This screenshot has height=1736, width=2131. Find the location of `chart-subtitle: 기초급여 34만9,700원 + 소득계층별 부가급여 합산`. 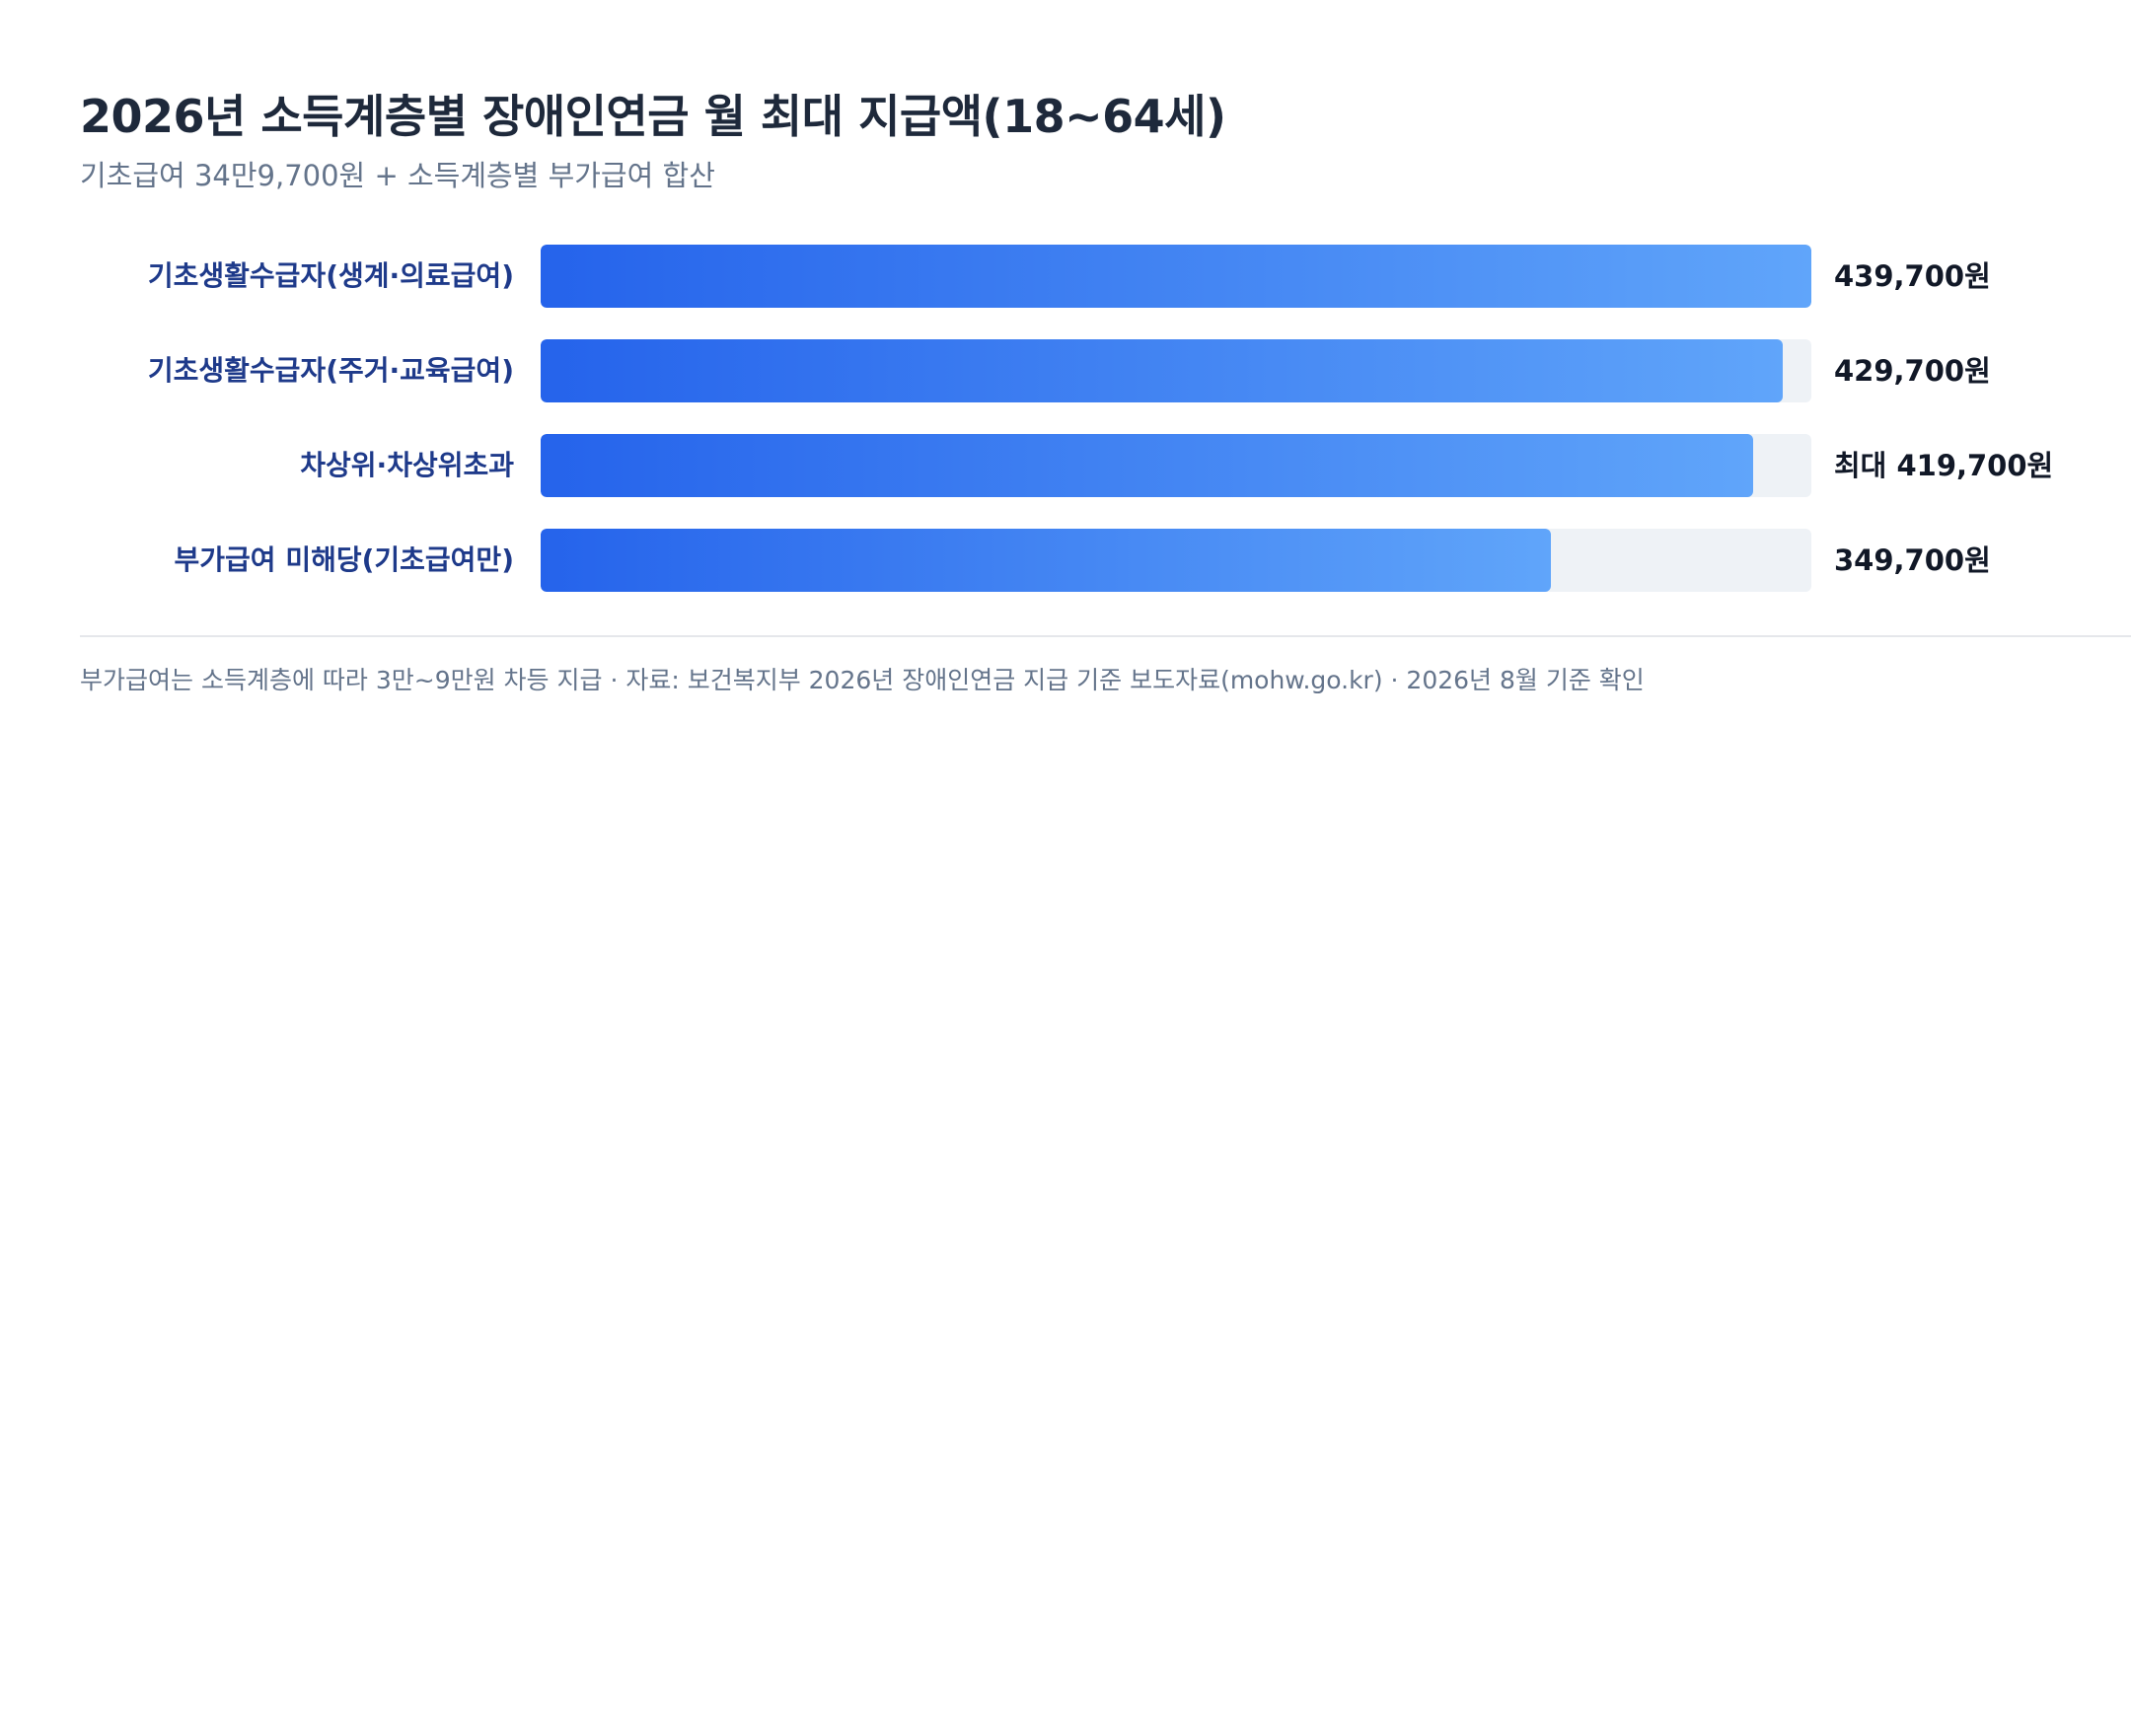

chart-subtitle: 기초급여 34만9,700원 + 소득계층별 부가급여 합산 is located at coordinates (397, 175).